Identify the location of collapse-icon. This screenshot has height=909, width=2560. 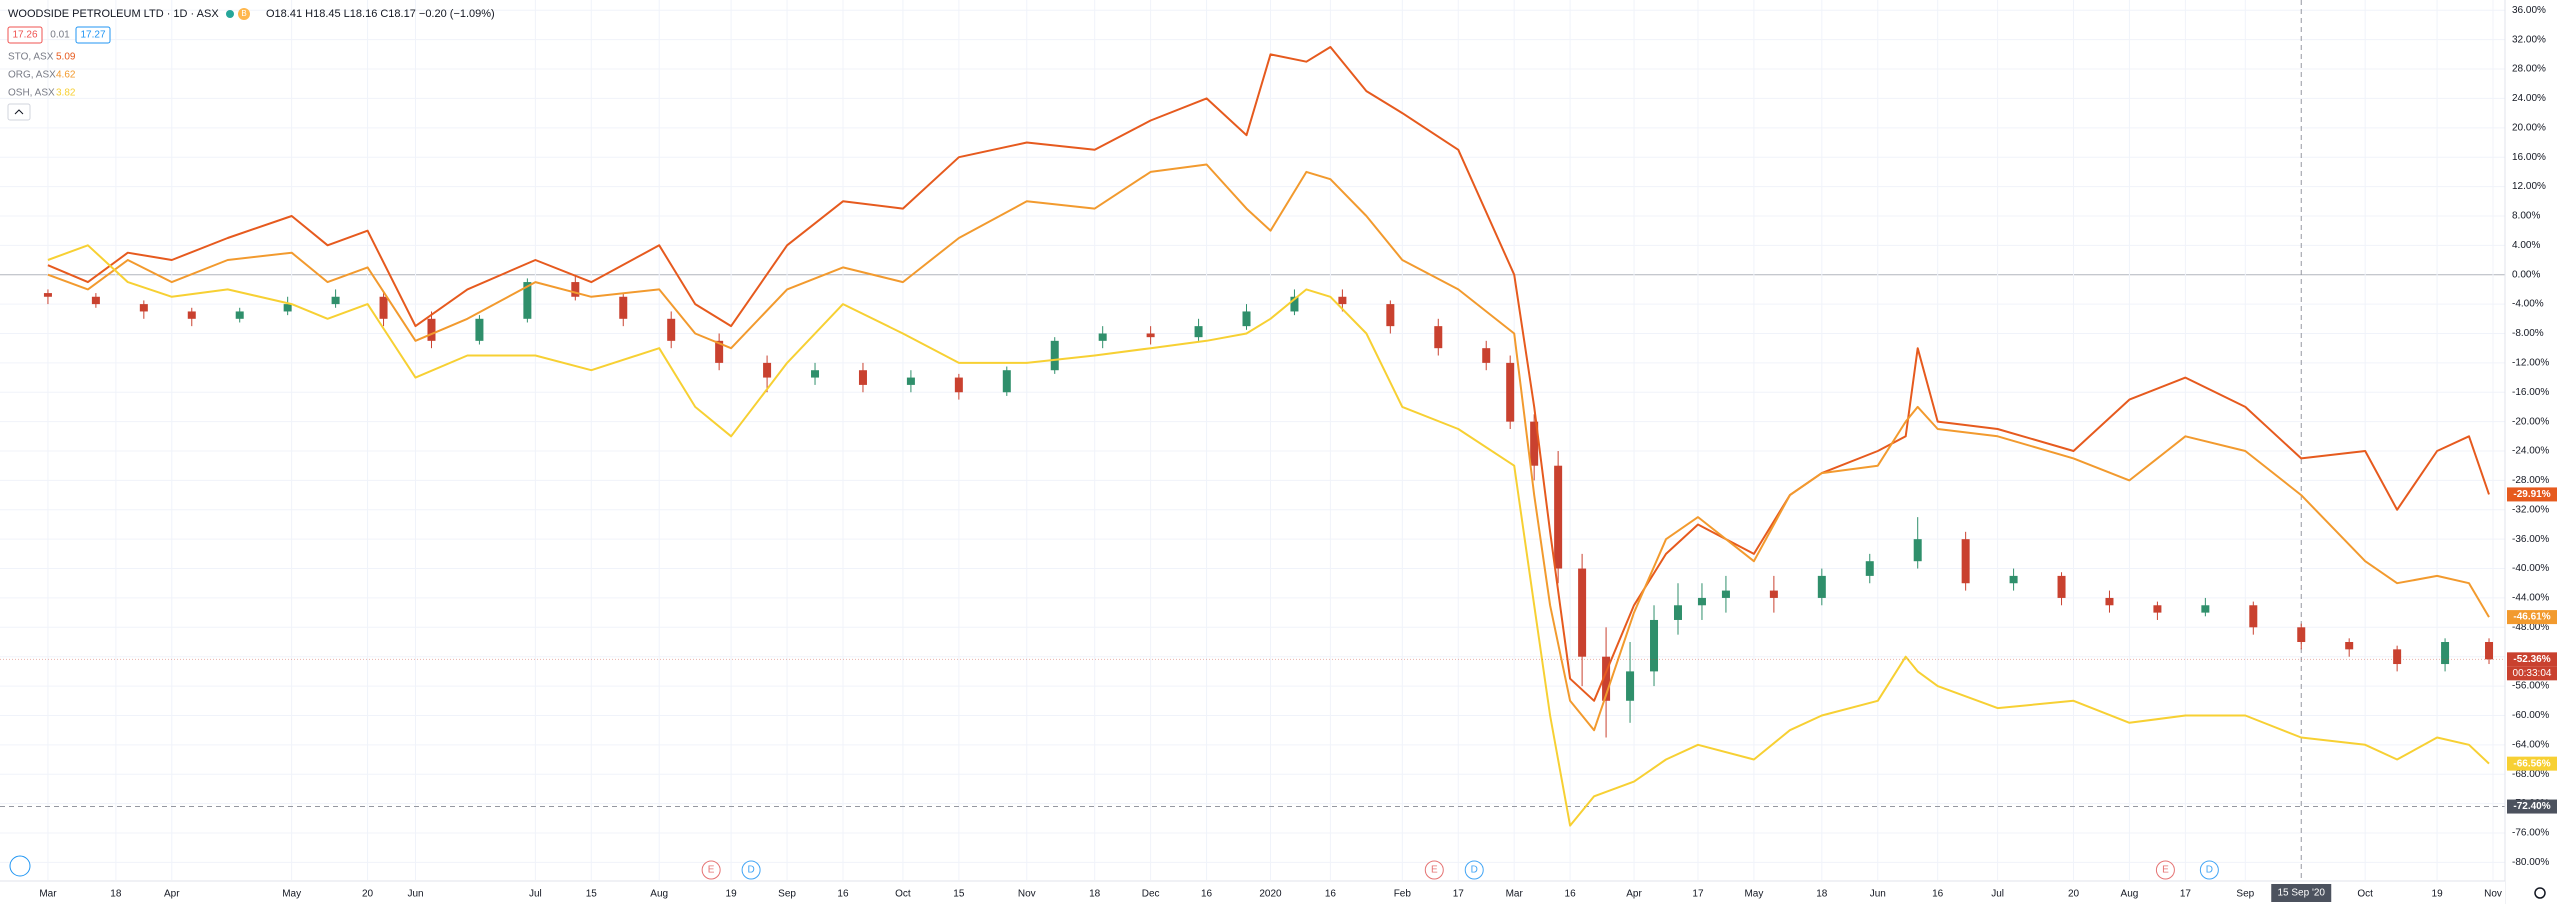
(19, 112).